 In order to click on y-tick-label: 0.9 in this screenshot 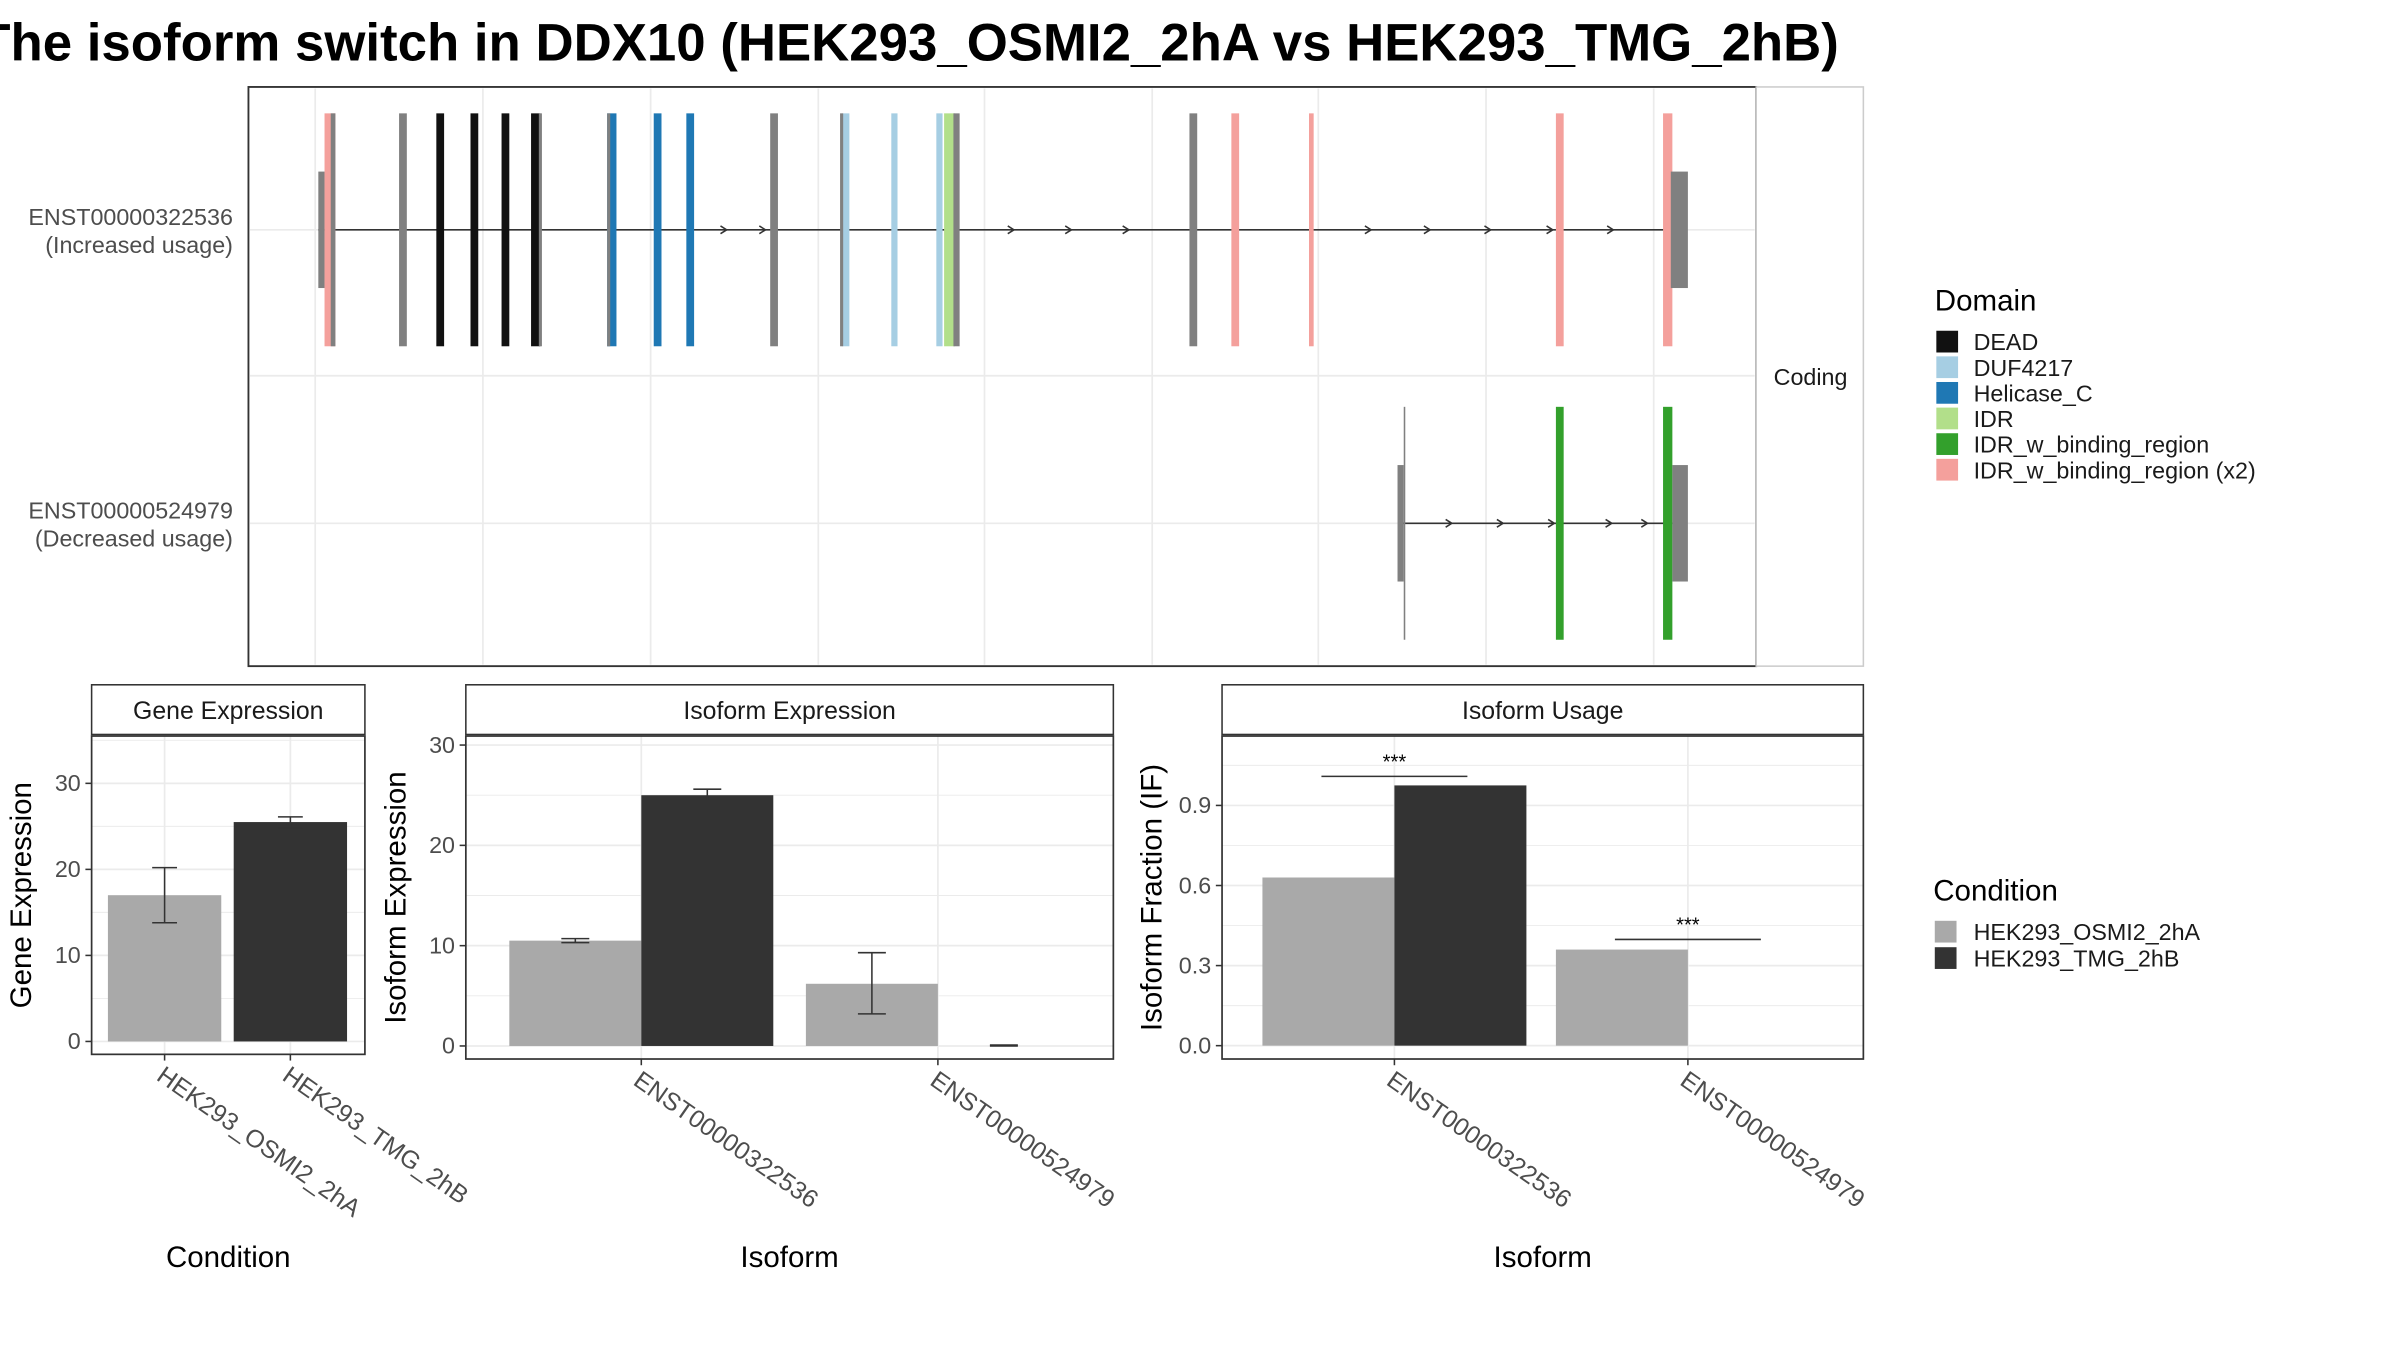, I will do `click(1195, 805)`.